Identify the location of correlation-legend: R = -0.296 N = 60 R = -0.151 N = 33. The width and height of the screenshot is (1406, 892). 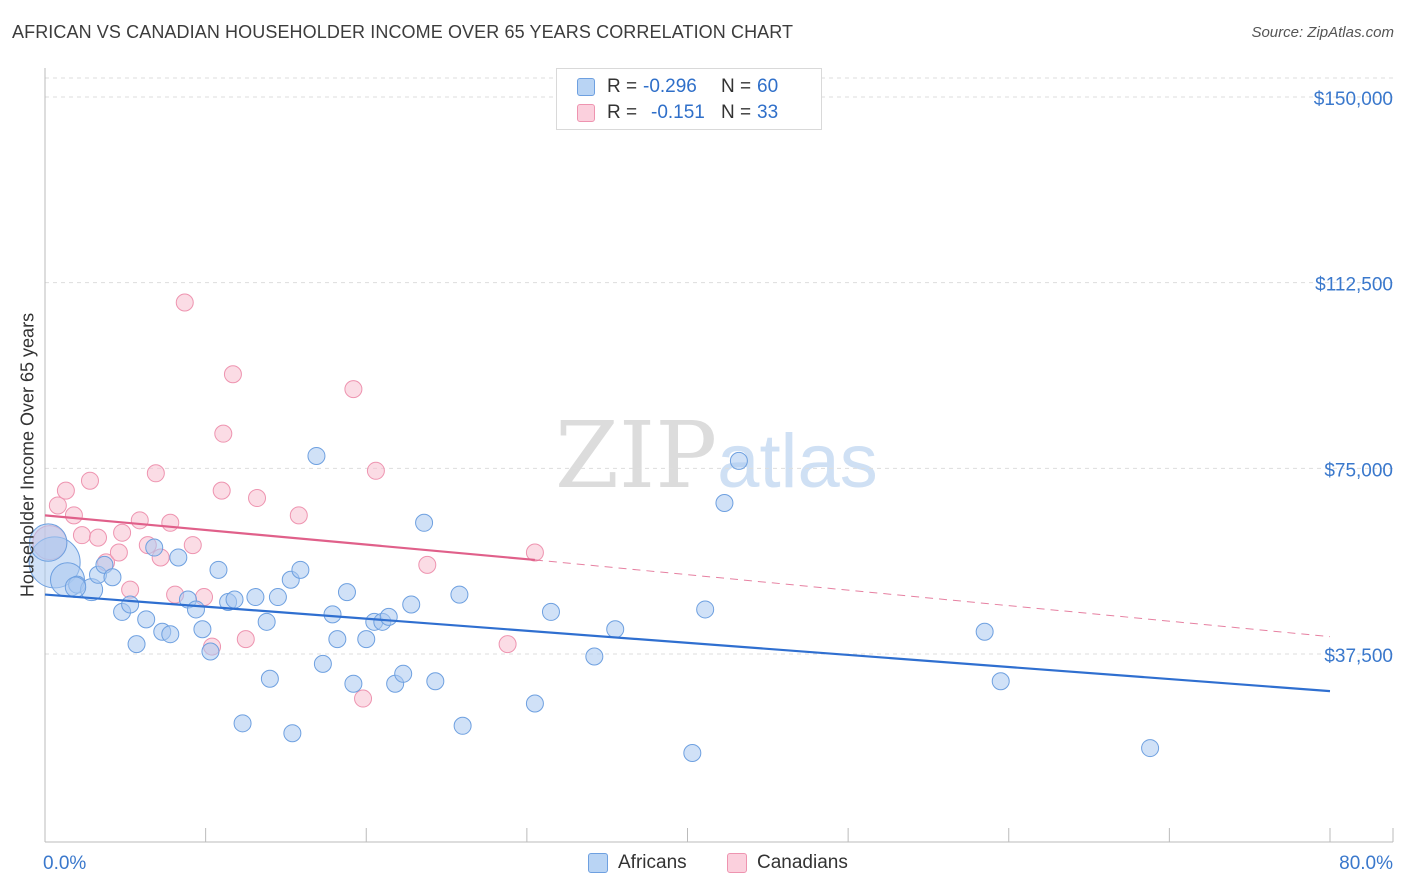
(689, 99).